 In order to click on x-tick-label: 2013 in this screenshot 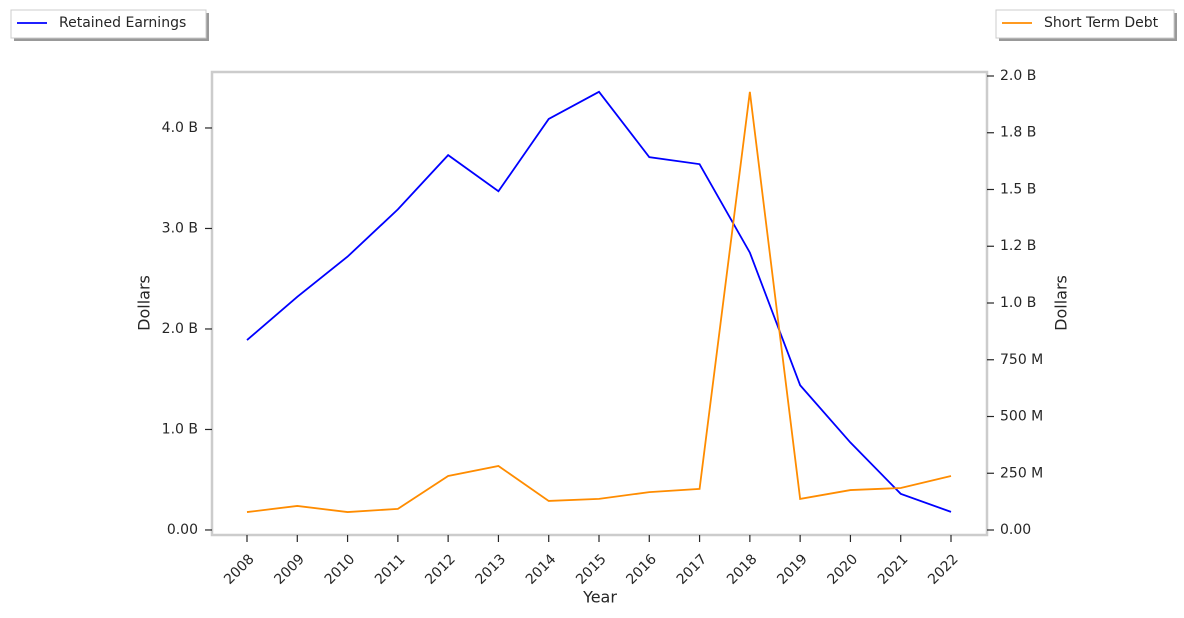, I will do `click(491, 569)`.